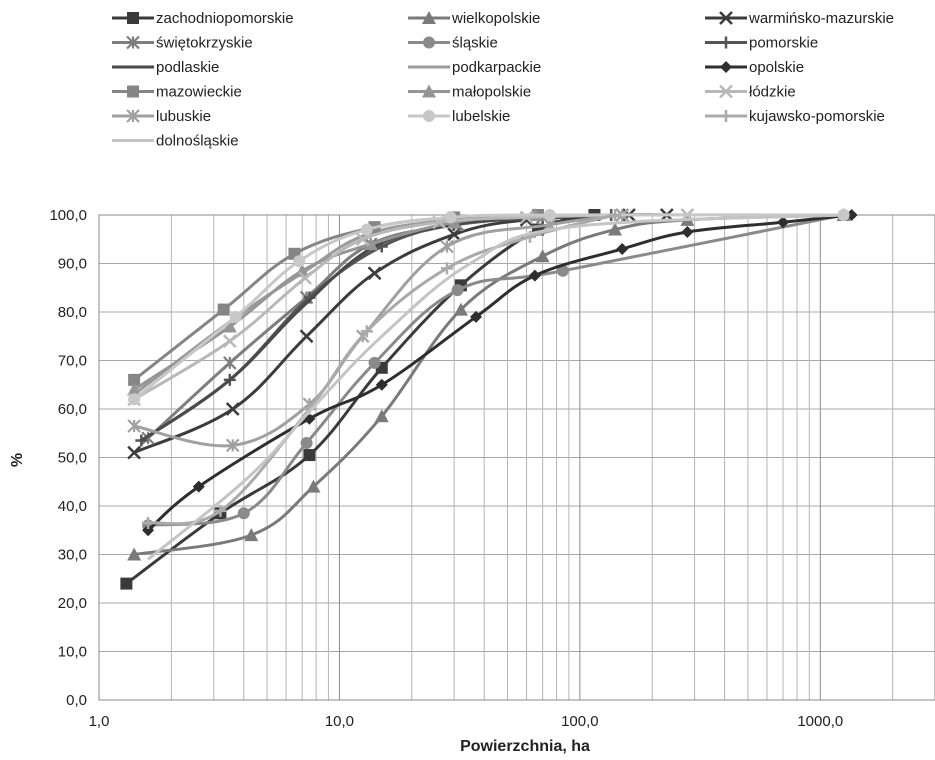  I want to click on x-tick-label: 10,0, so click(339, 721).